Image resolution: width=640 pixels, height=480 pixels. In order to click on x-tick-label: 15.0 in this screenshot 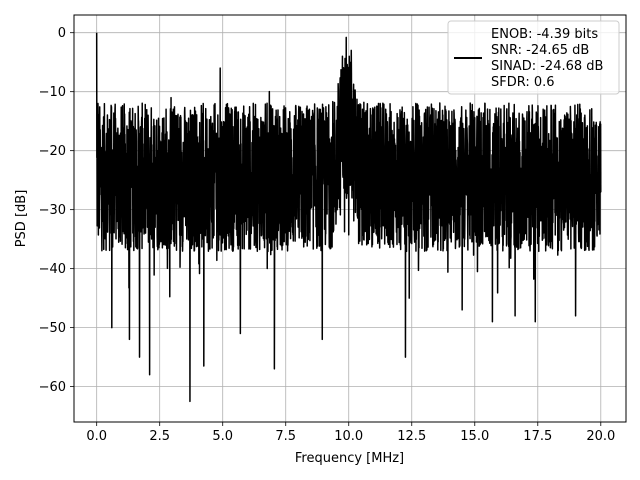, I will do `click(474, 436)`.